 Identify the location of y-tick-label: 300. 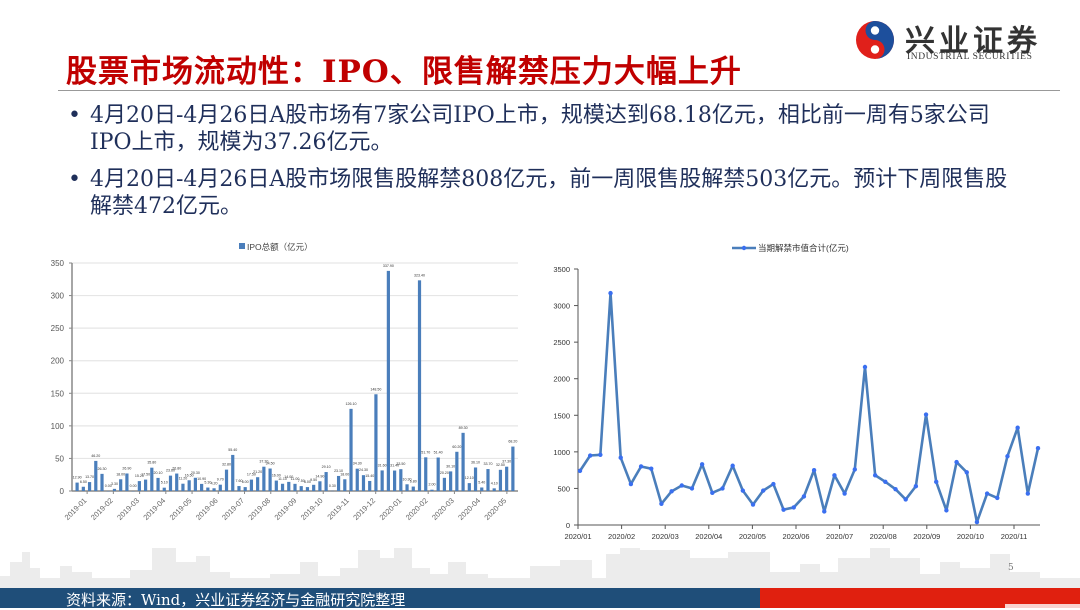
(58, 296).